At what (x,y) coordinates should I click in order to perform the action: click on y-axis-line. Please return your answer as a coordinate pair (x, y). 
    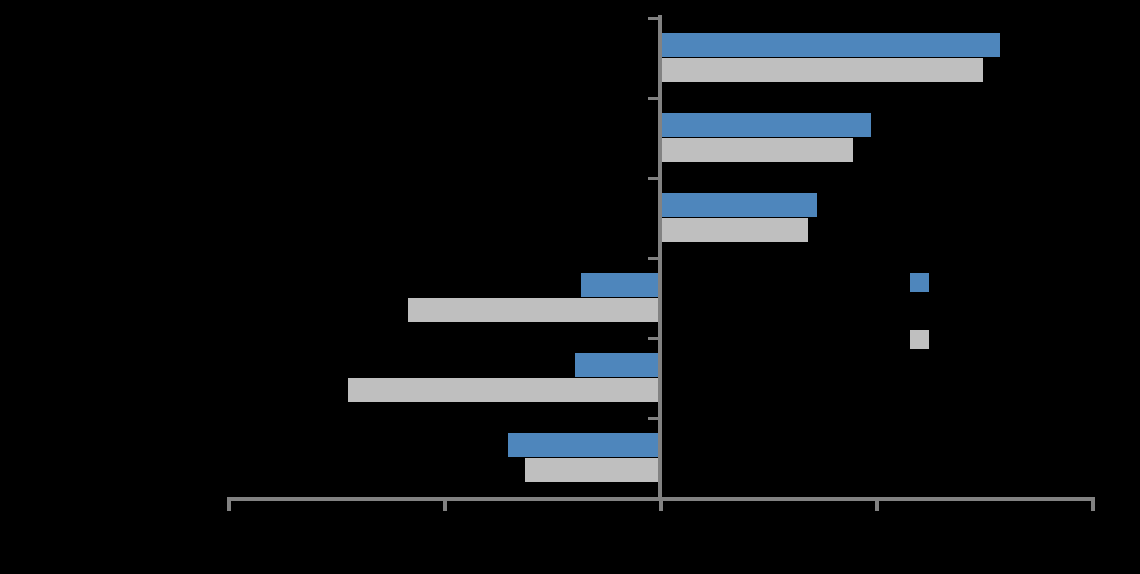
    Looking at the image, I should click on (660, 258).